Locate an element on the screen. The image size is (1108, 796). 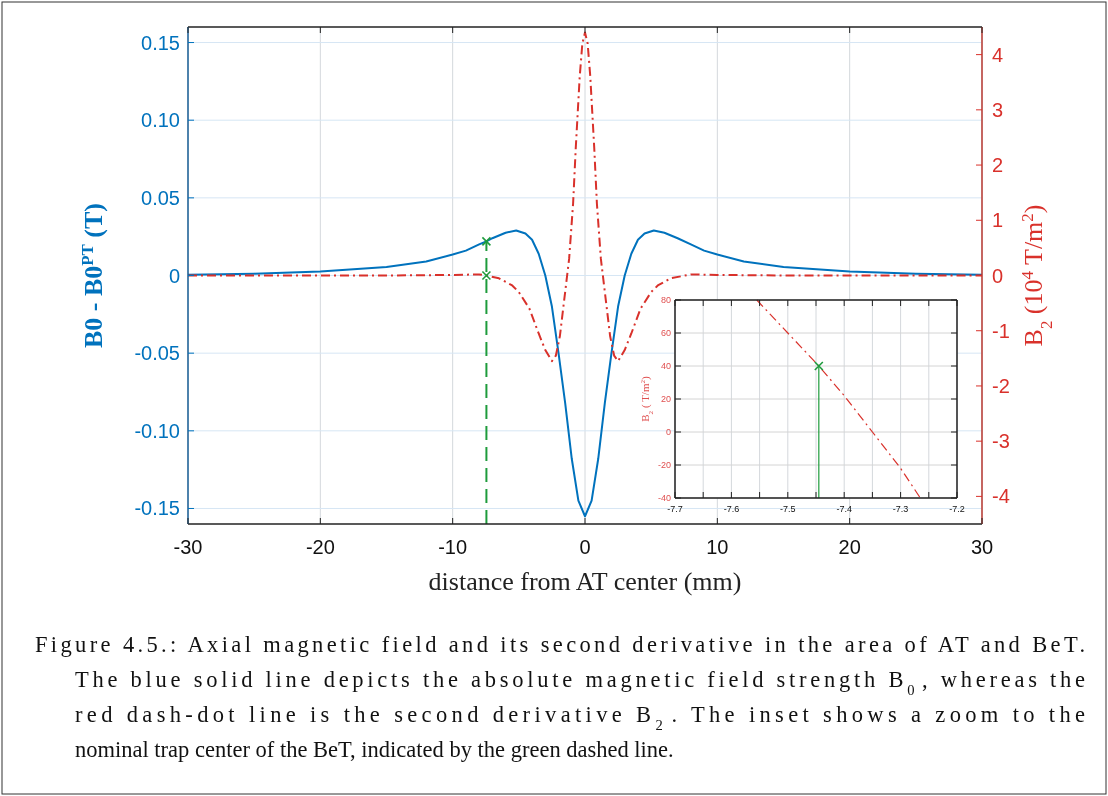
text: nominal trap center of the BeT, indicated by the green dashed line. is located at coordinates (374, 749).